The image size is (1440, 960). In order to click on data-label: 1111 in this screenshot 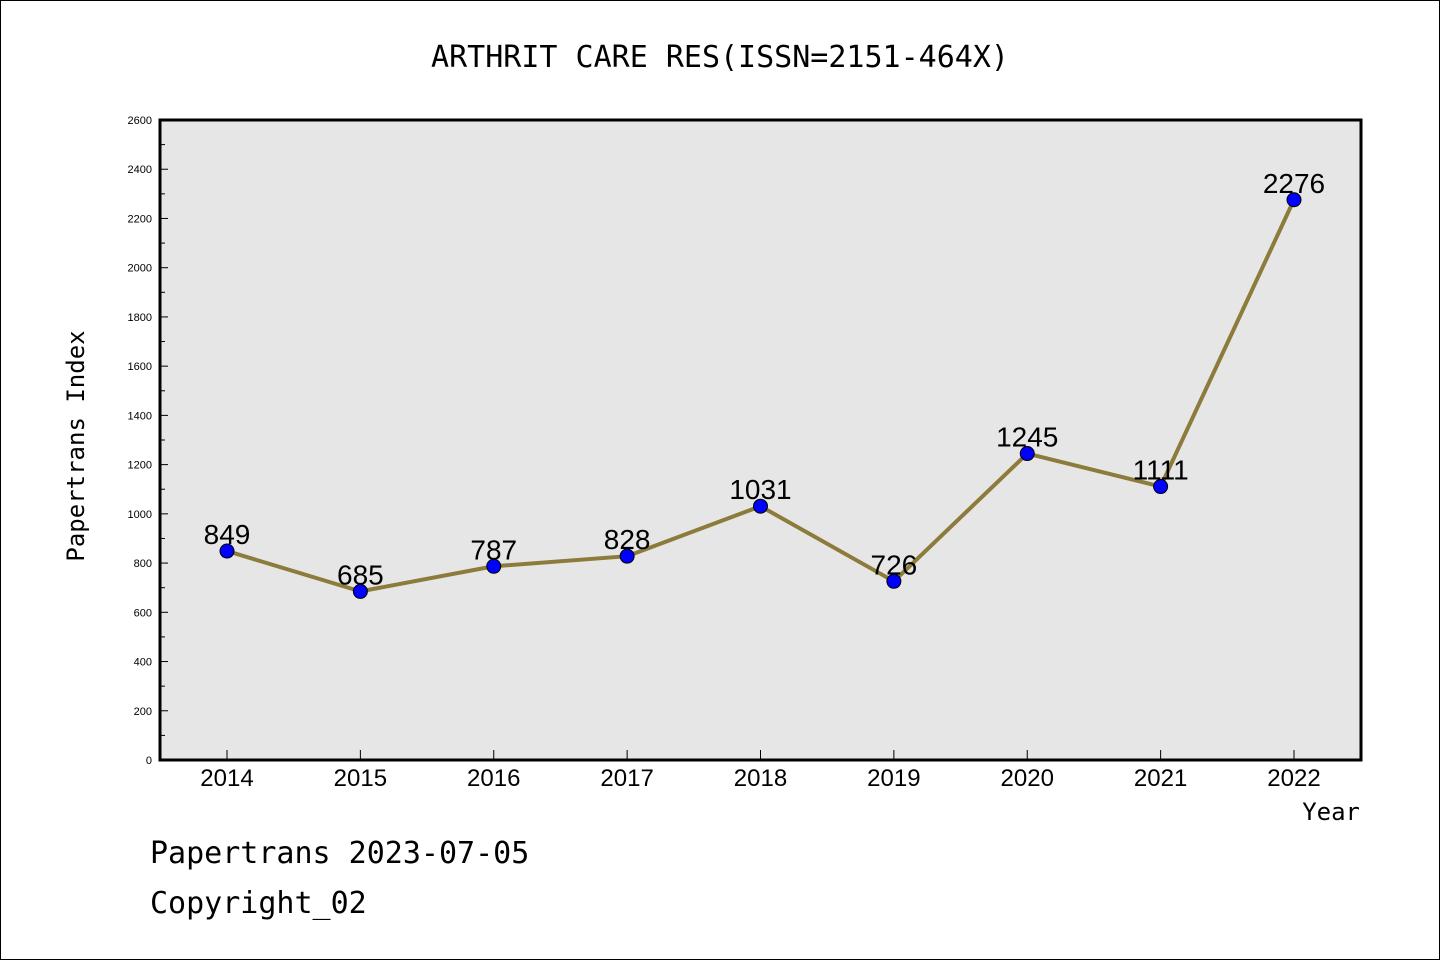, I will do `click(1161, 470)`.